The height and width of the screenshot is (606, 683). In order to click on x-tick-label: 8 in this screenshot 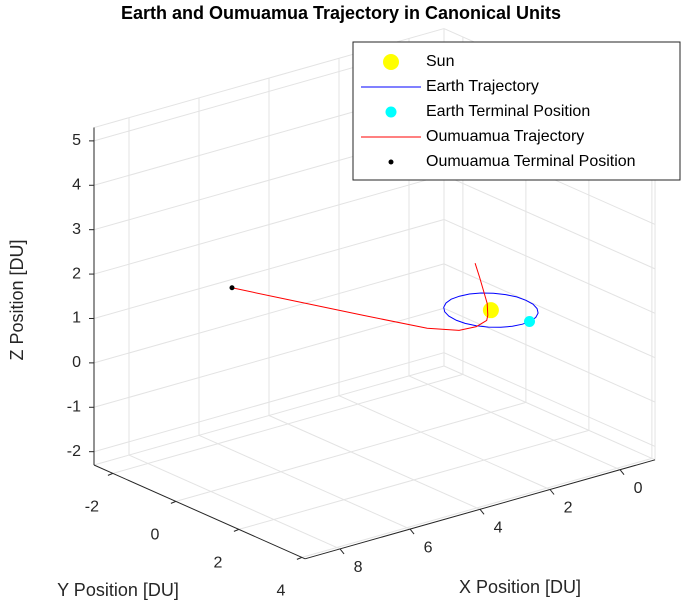, I will do `click(358, 567)`.